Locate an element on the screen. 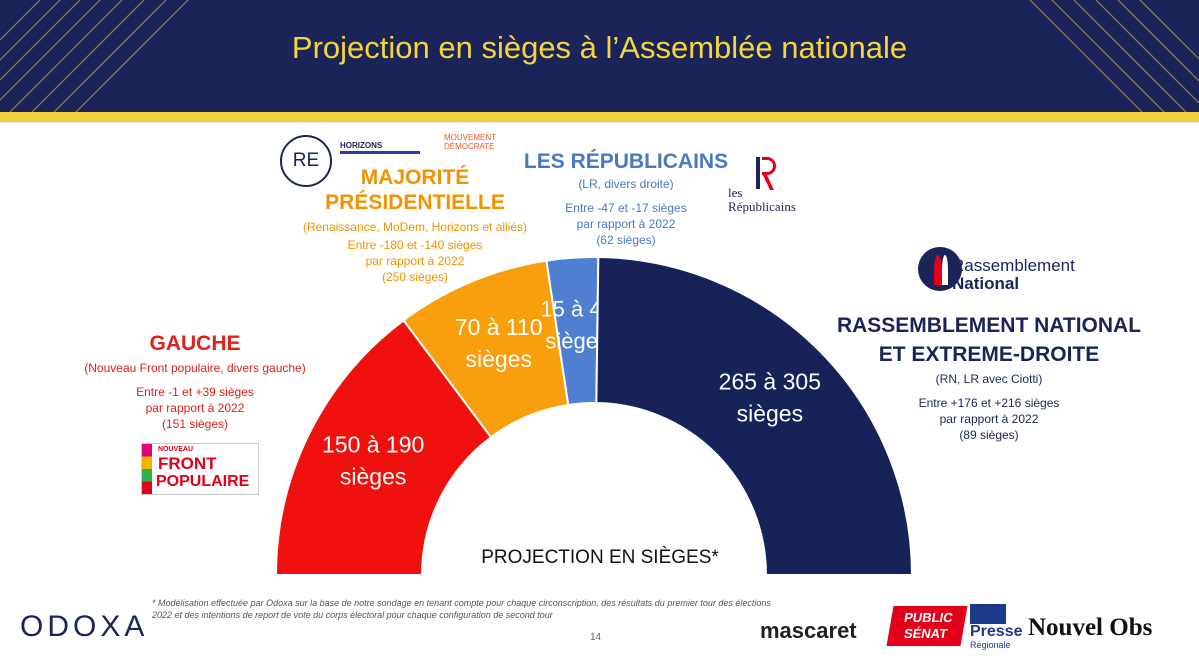 Image resolution: width=1199 pixels, height=668 pixels. modem-logo: MOUVEMENT DÉMOCRATE is located at coordinates (479, 142).